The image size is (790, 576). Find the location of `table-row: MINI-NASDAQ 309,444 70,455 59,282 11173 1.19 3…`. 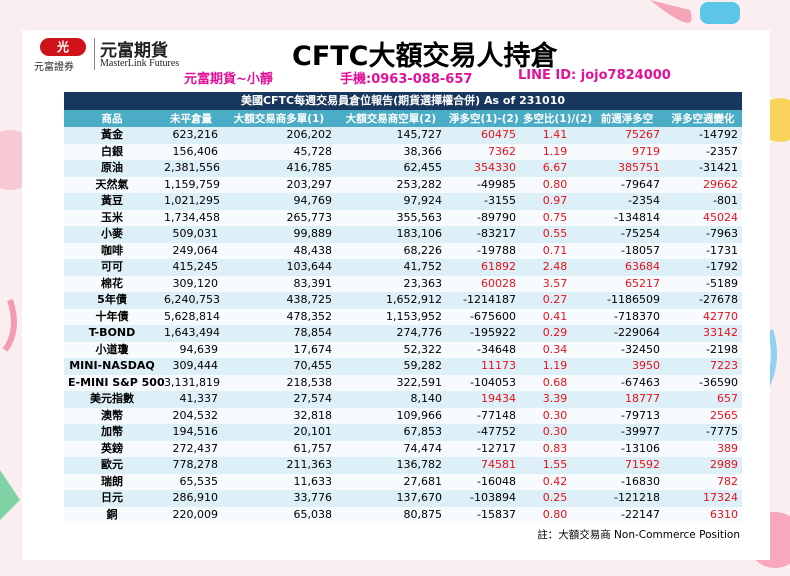

table-row: MINI-NASDAQ 309,444 70,455 59,282 11173 1.19 3… is located at coordinates (403, 366).